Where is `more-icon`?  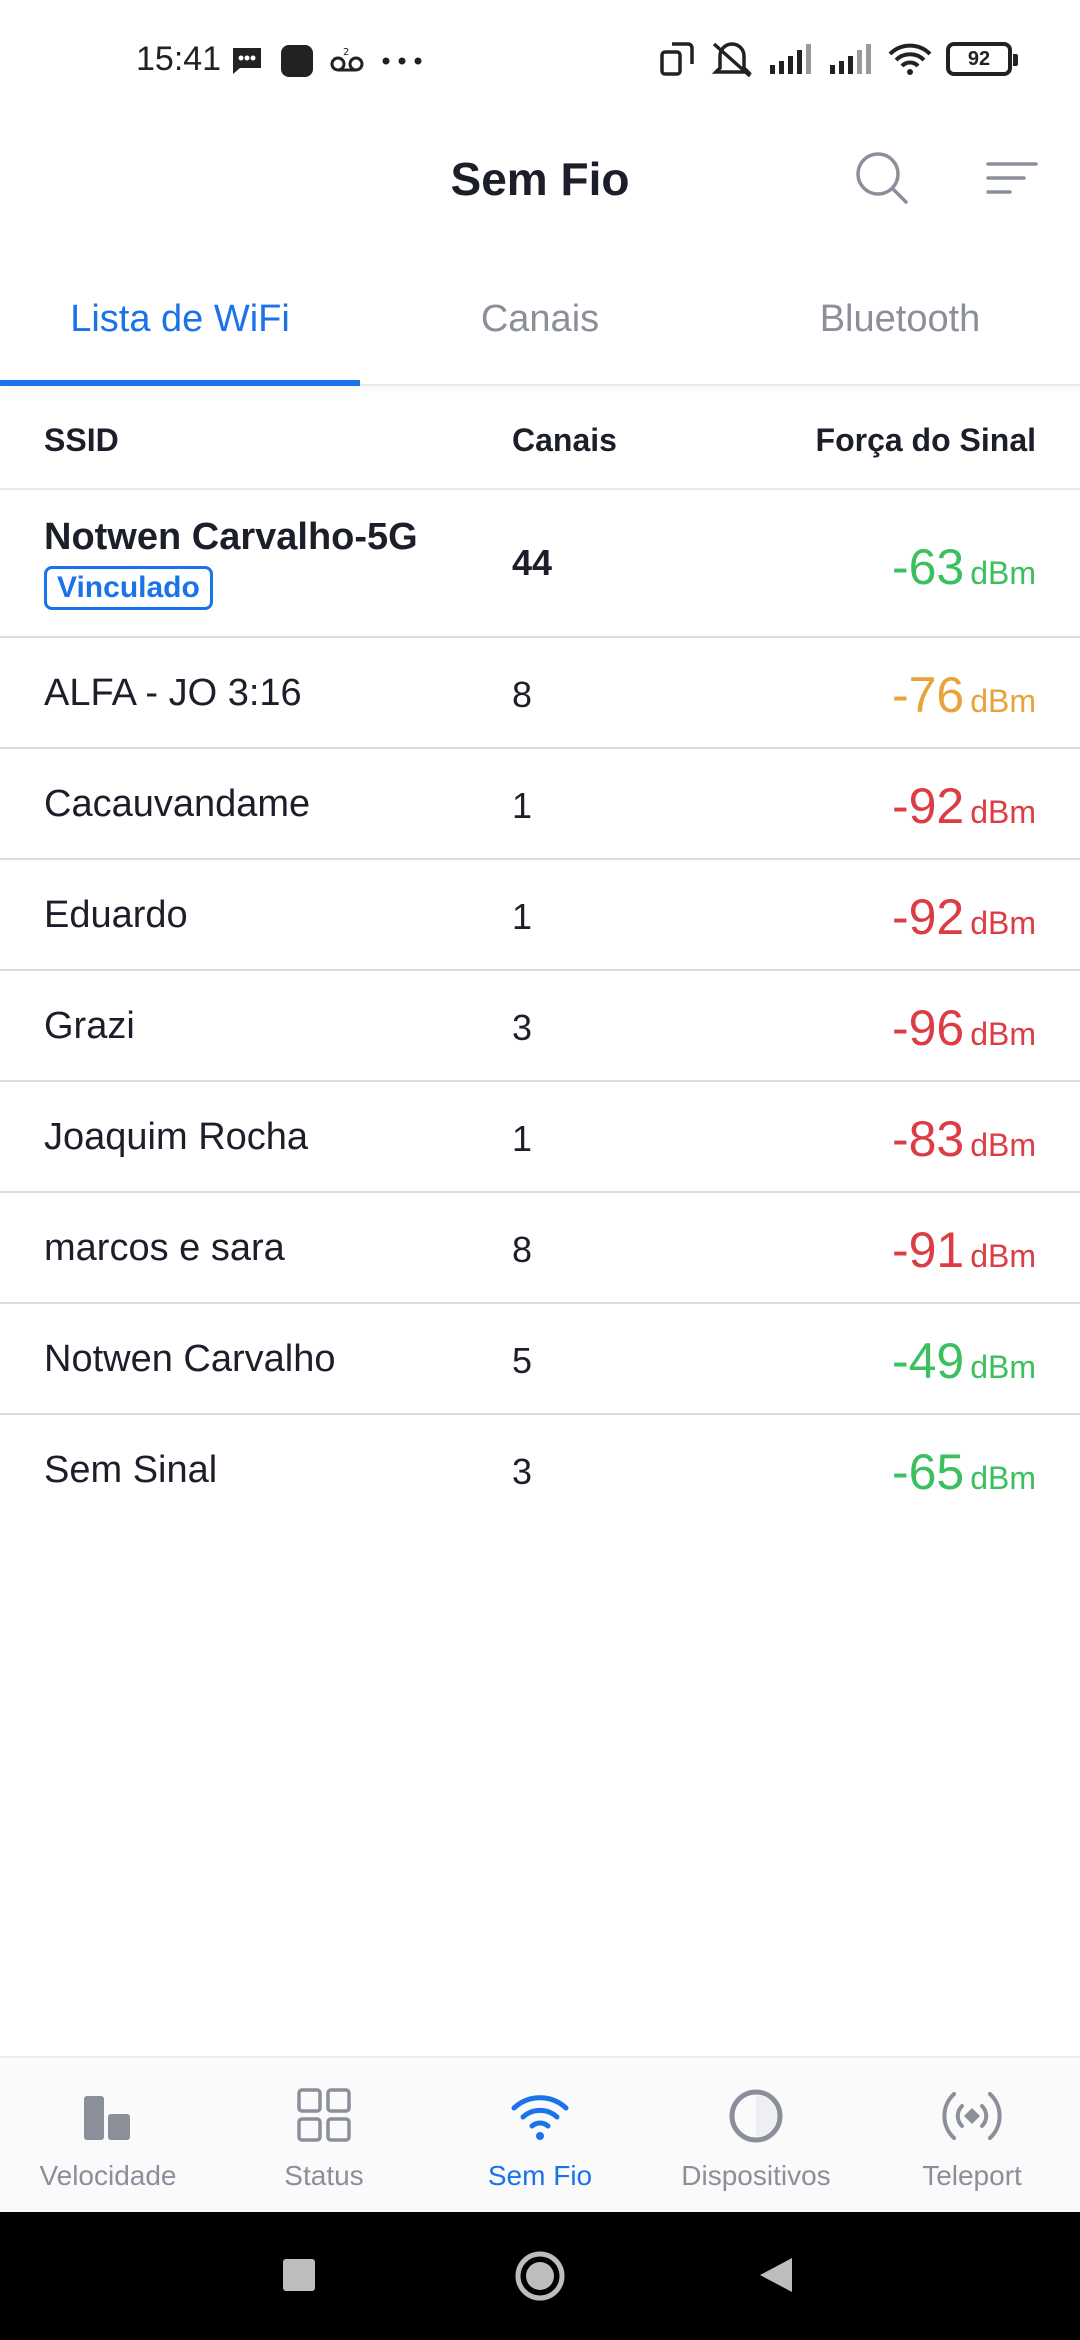
more-icon is located at coordinates (402, 61).